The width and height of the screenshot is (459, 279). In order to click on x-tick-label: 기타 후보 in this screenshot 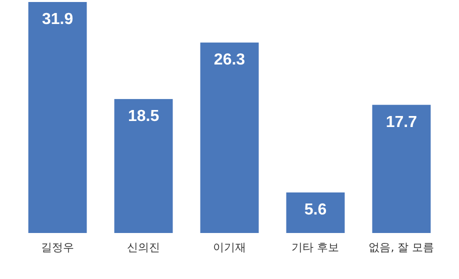, I will do `click(316, 247)`.